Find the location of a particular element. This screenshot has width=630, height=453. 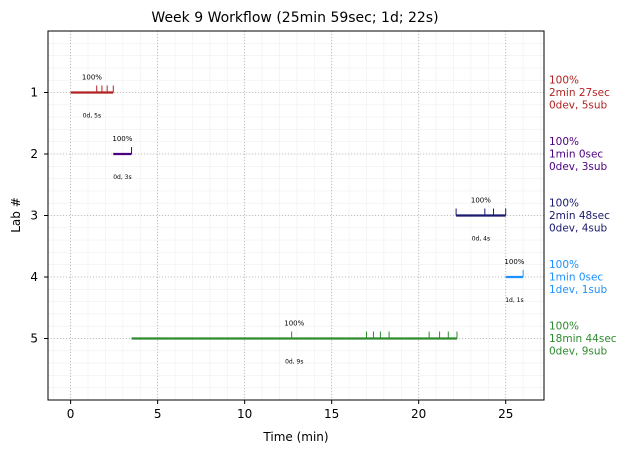

x-tick-label: 5 is located at coordinates (158, 414).